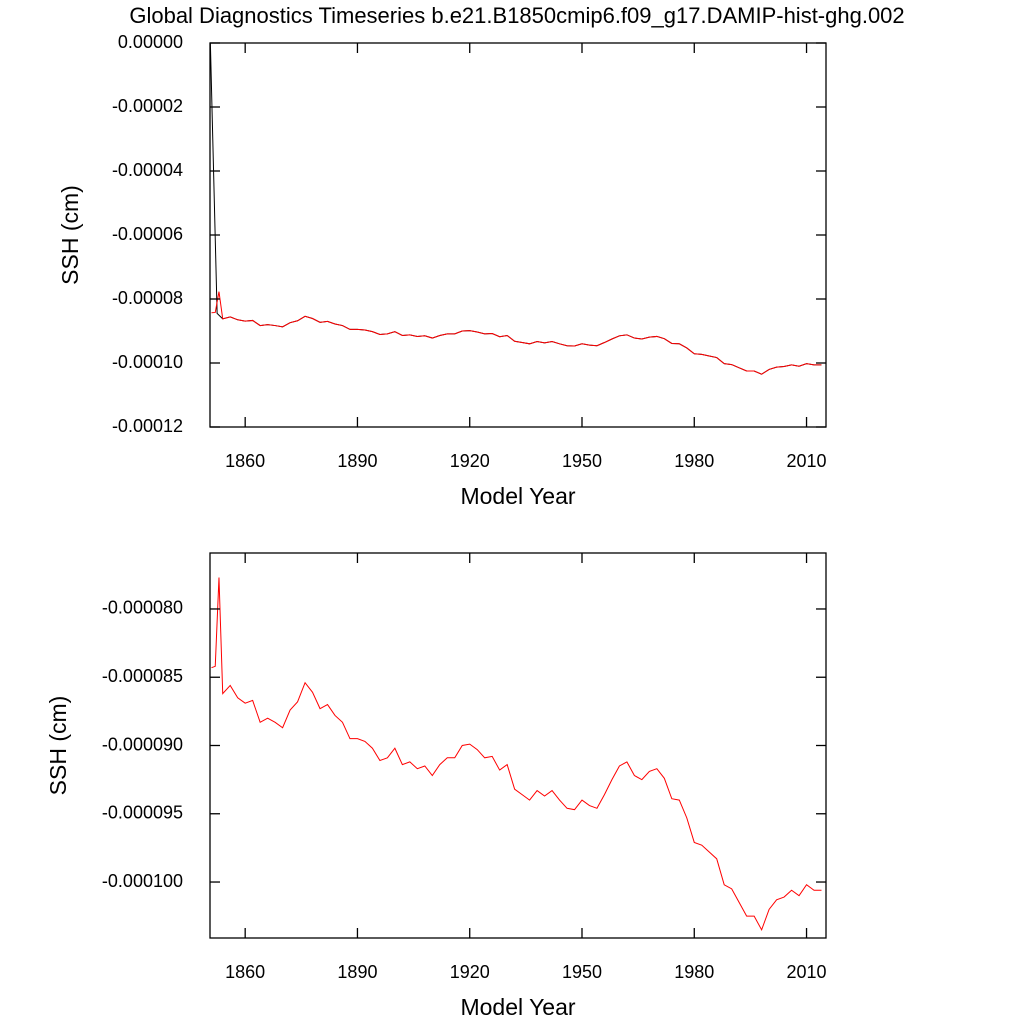 The image size is (1024, 1024). What do you see at coordinates (147, 362) in the screenshot?
I see `y-tick-label: -0.00010` at bounding box center [147, 362].